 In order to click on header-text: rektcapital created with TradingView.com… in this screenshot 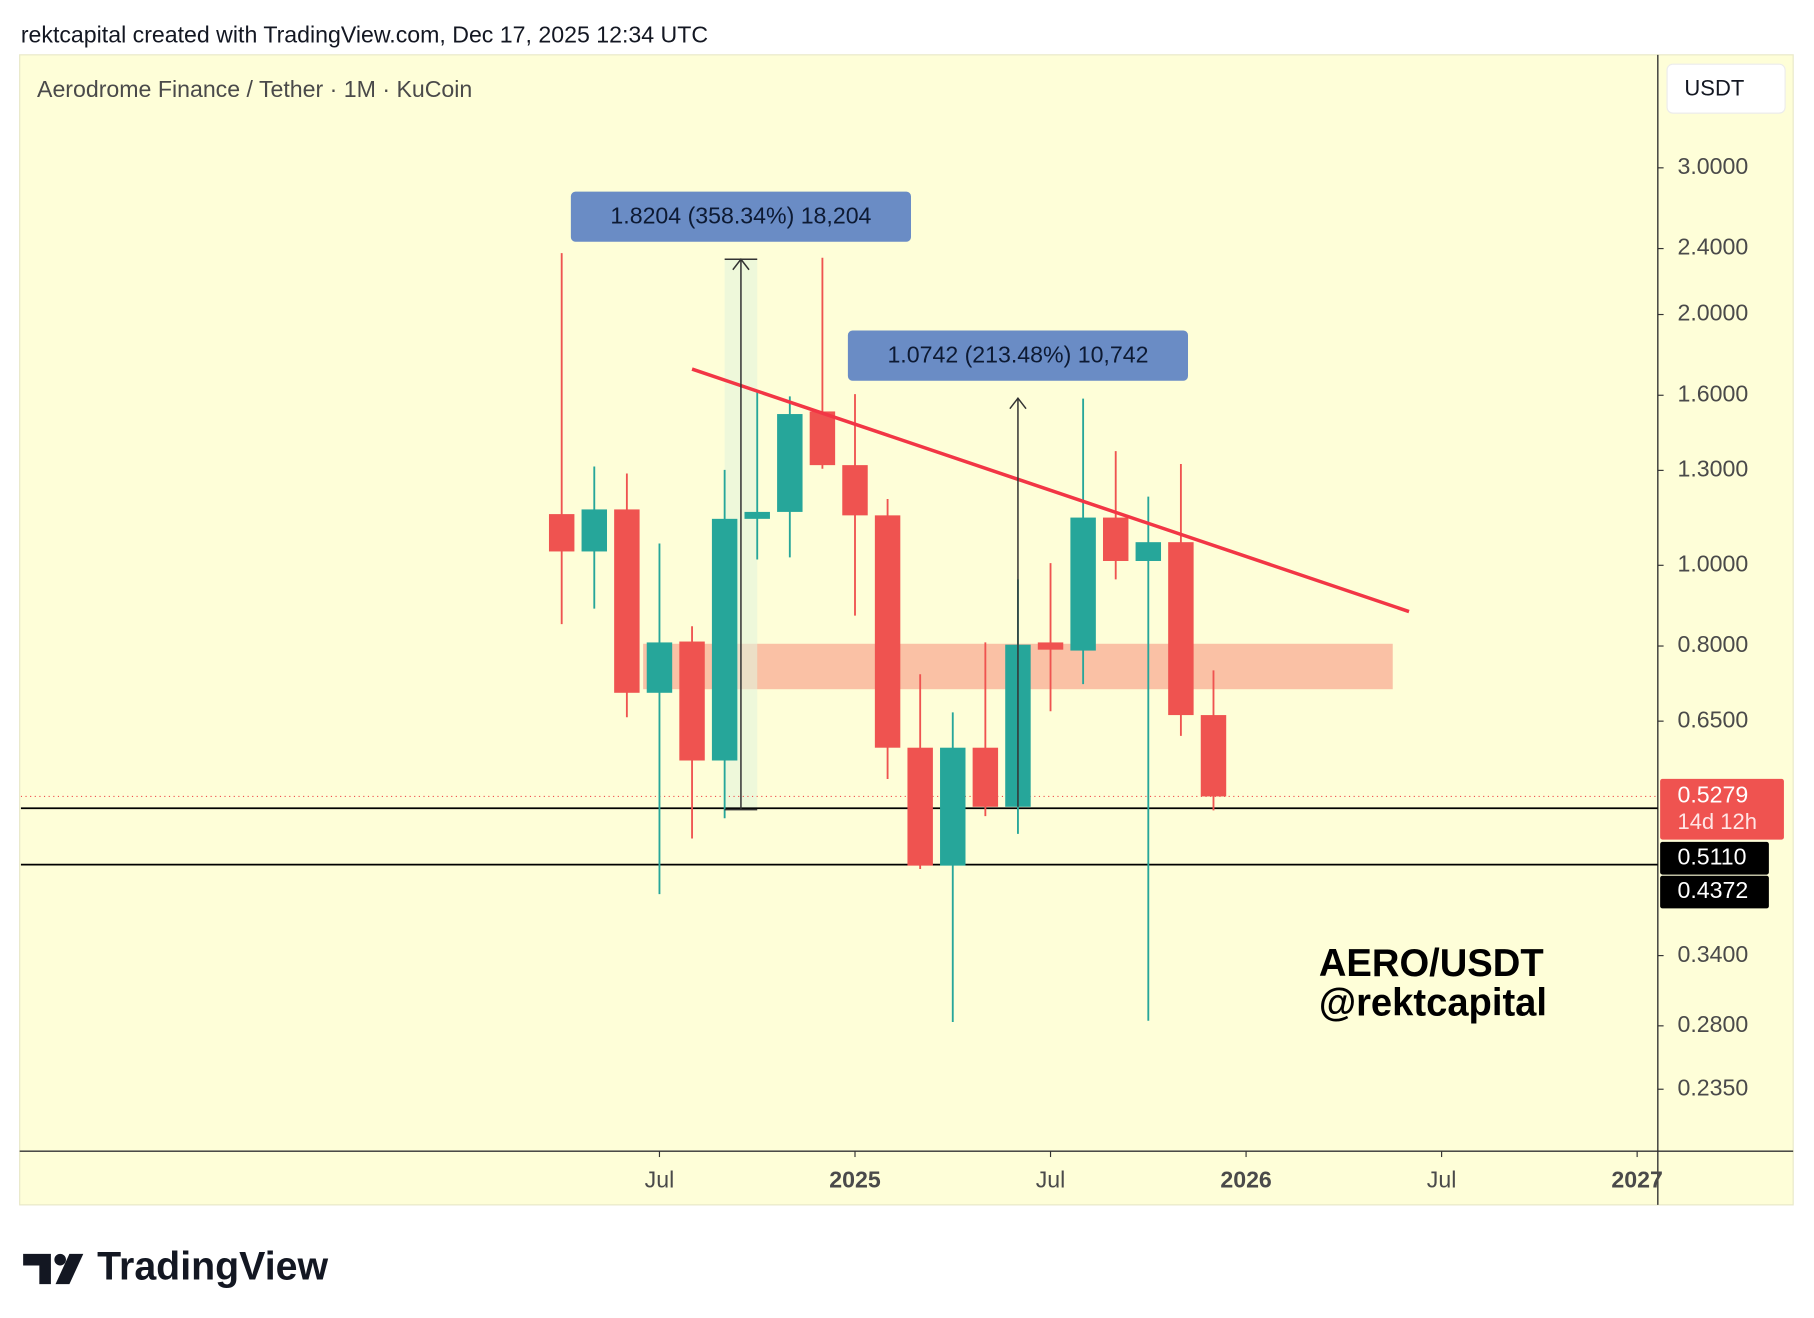, I will do `click(364, 34)`.